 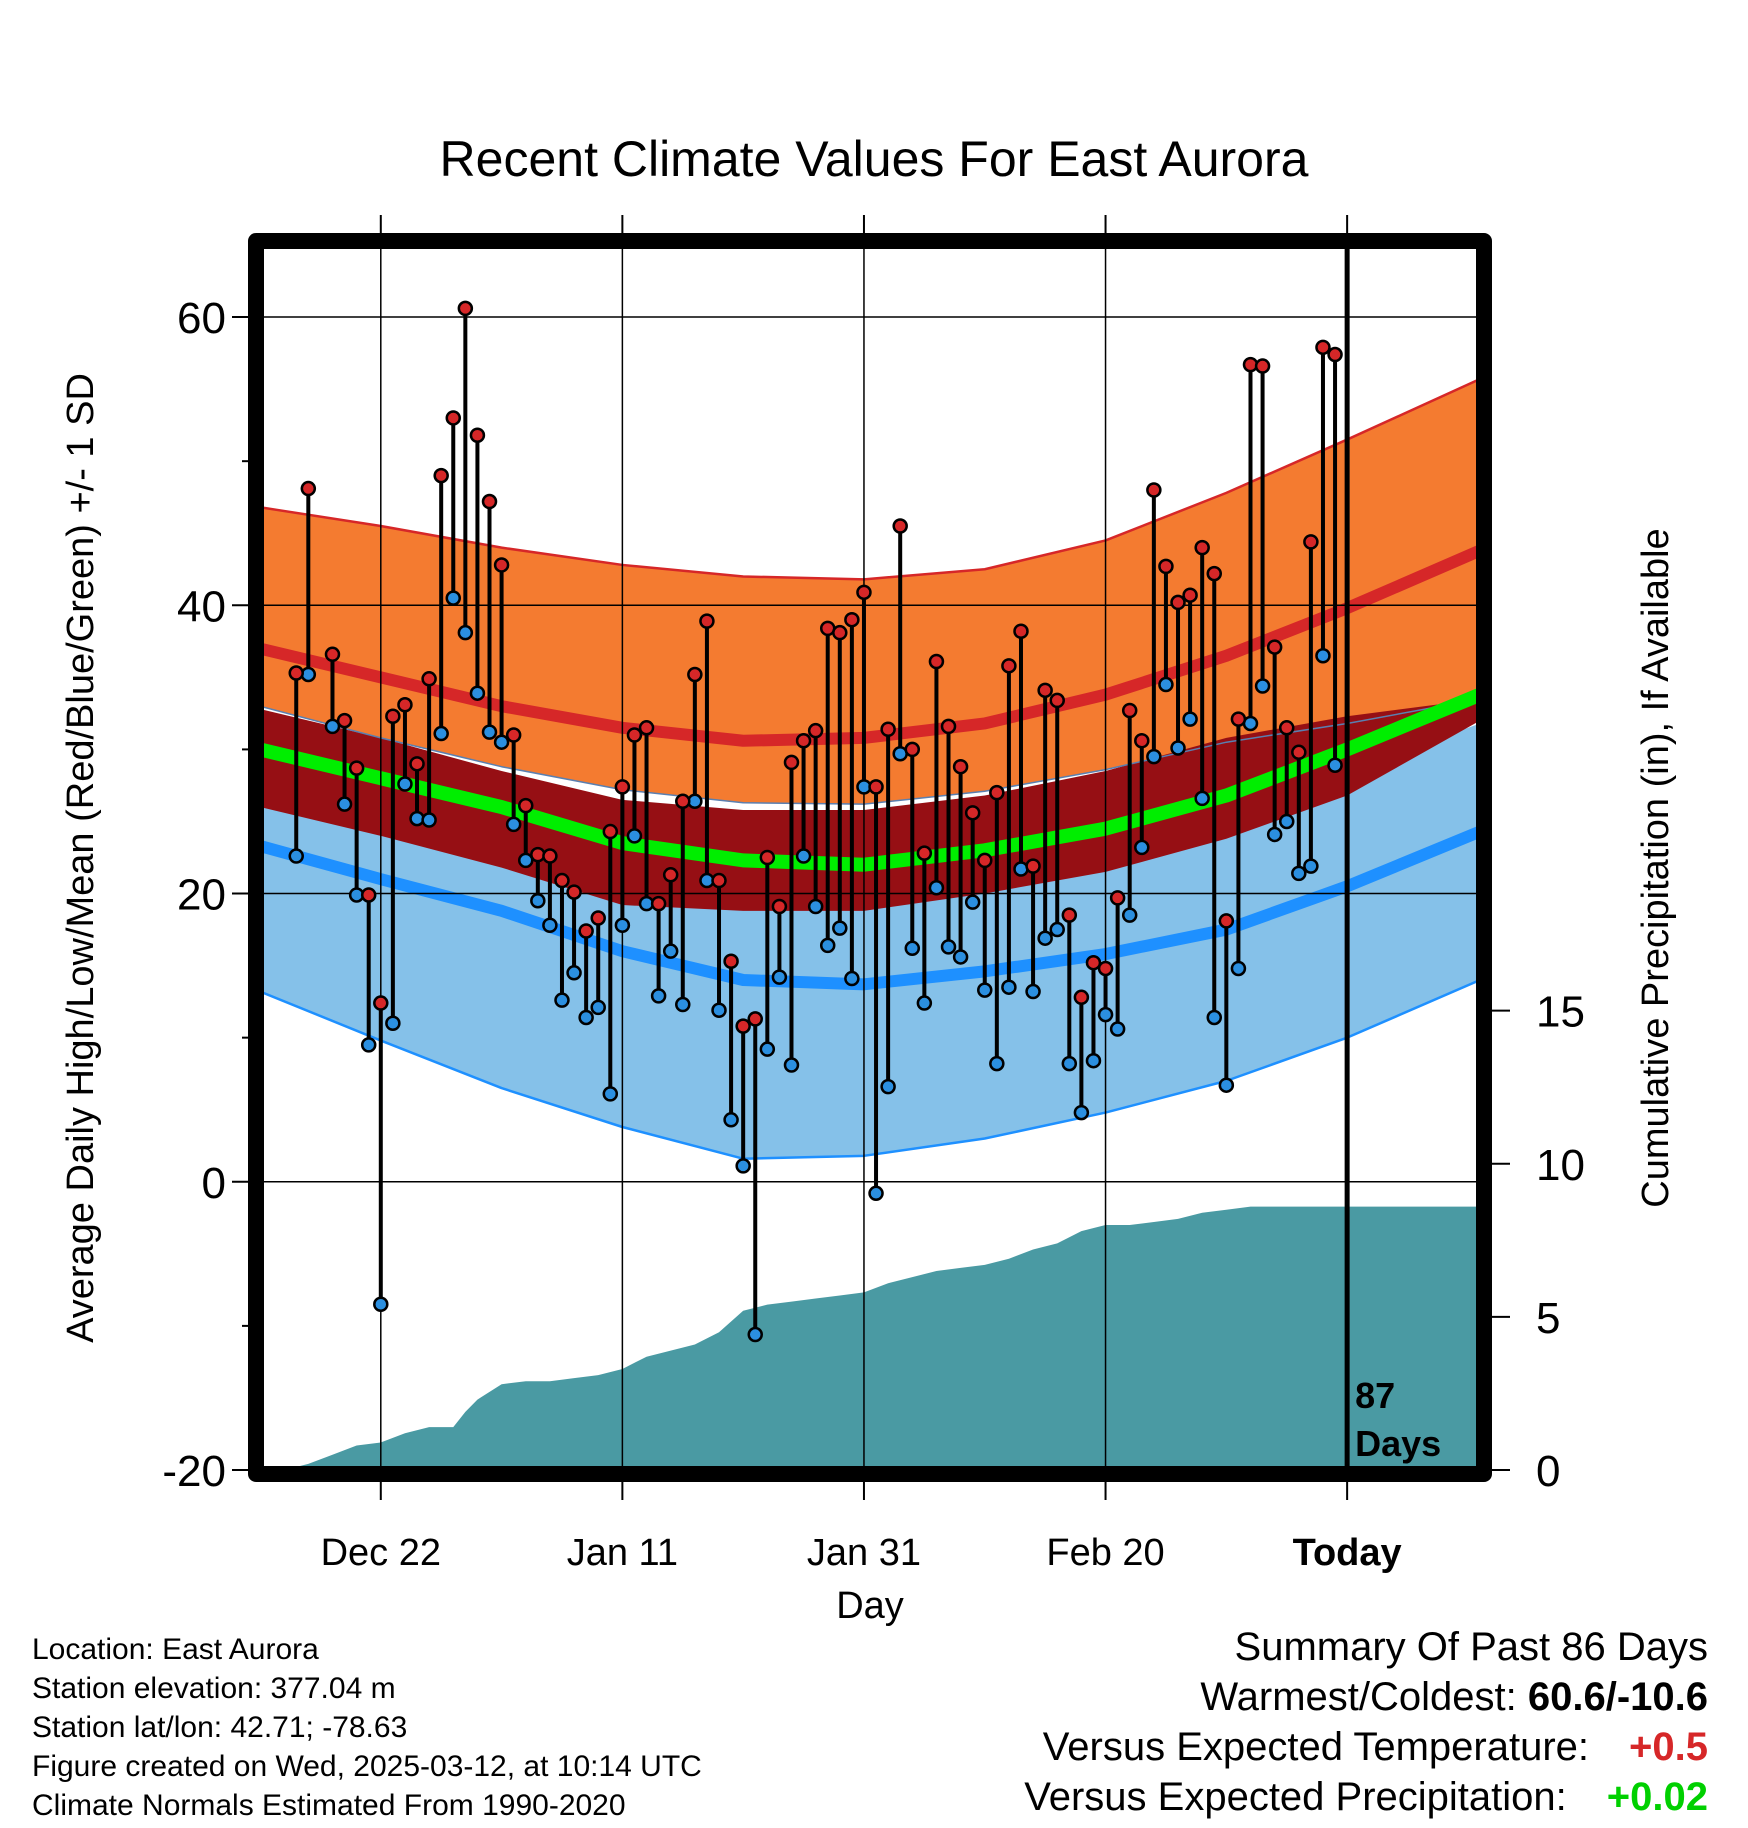 What do you see at coordinates (1657, 1797) in the screenshot?
I see `precip-value: +0.02` at bounding box center [1657, 1797].